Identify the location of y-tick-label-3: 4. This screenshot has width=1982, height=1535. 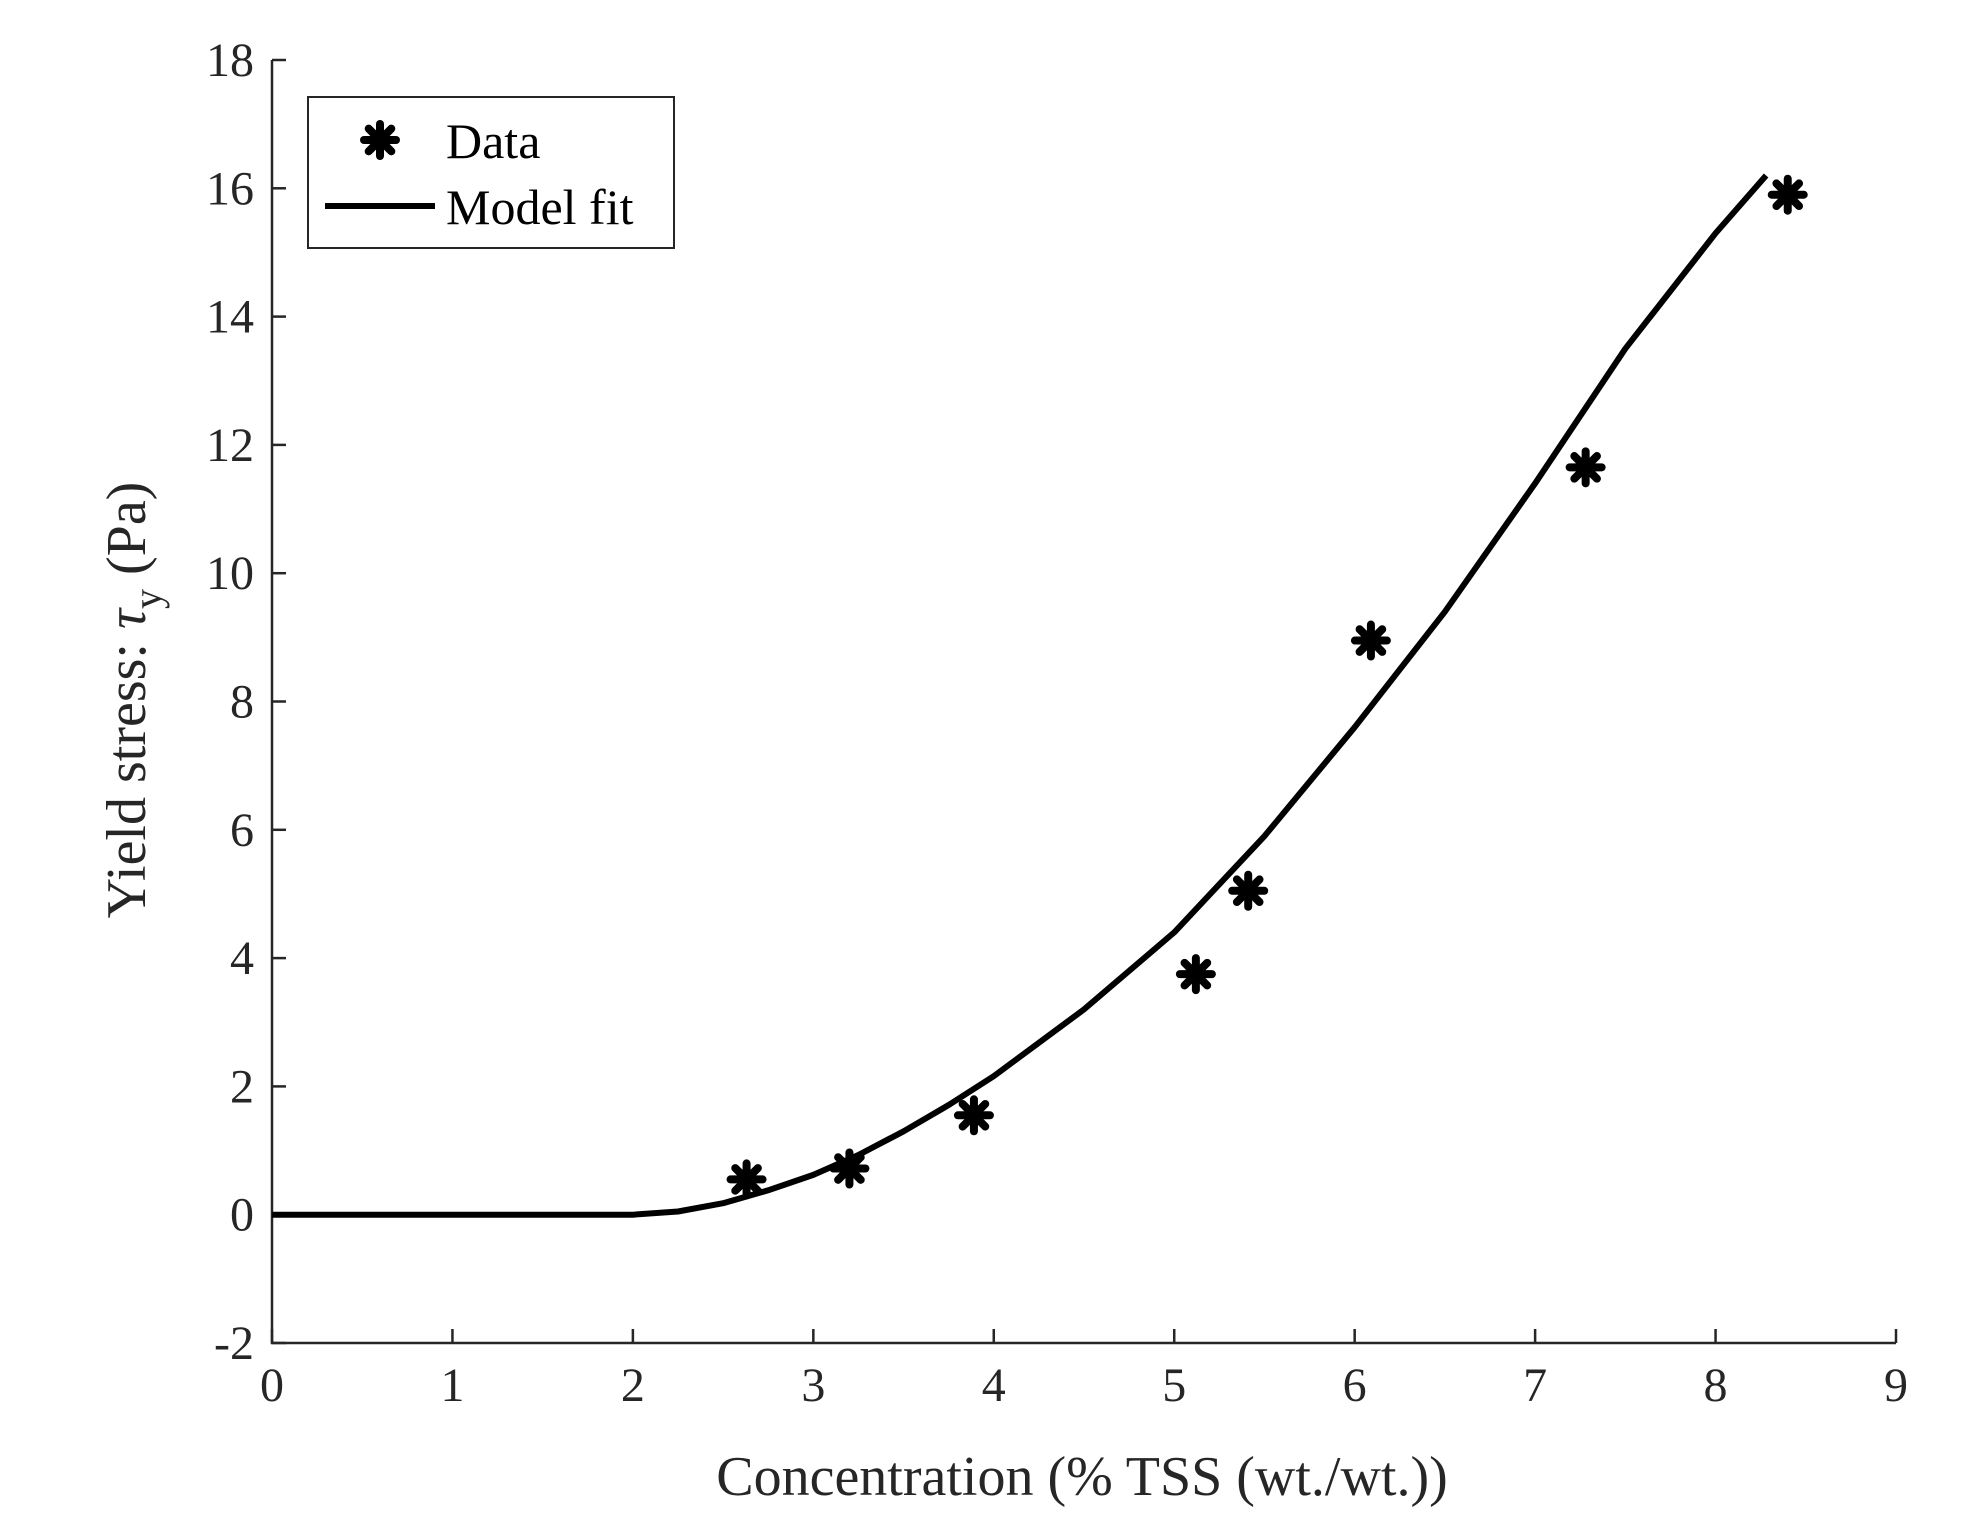
(242, 958).